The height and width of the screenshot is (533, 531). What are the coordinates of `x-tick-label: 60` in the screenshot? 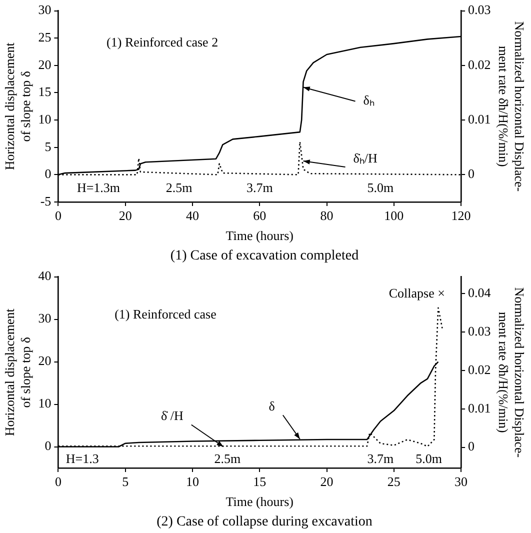 It's located at (259, 216).